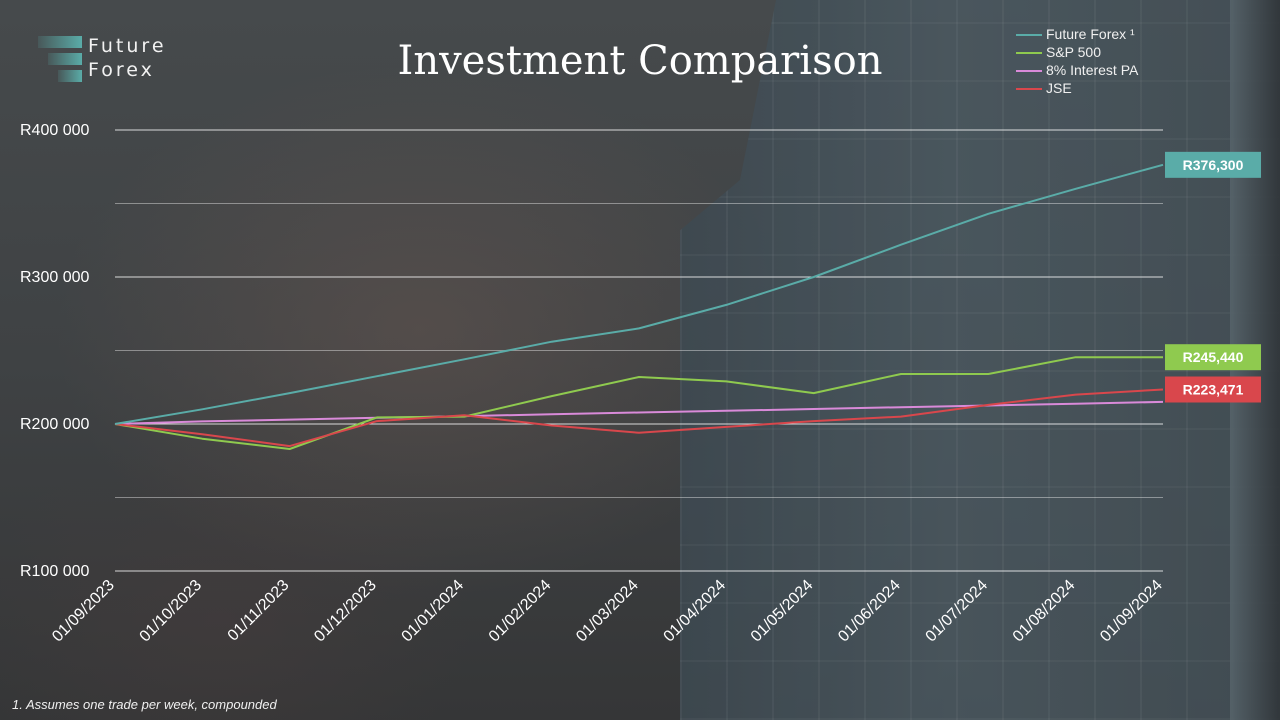 The width and height of the screenshot is (1280, 720). What do you see at coordinates (54, 277) in the screenshot?
I see `y-tick-label: R300 000` at bounding box center [54, 277].